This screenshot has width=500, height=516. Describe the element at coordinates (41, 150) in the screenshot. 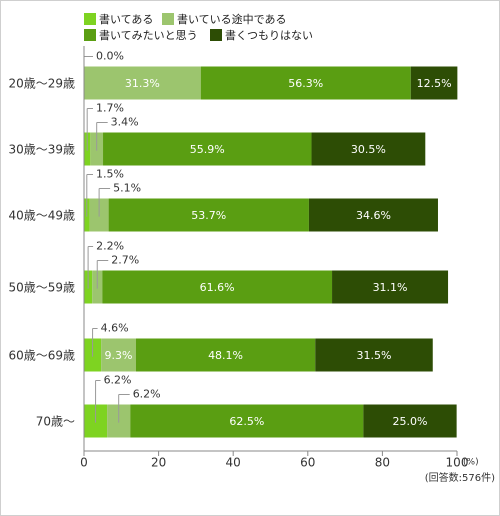

I see `category-label: 30歳〜39歳` at that location.